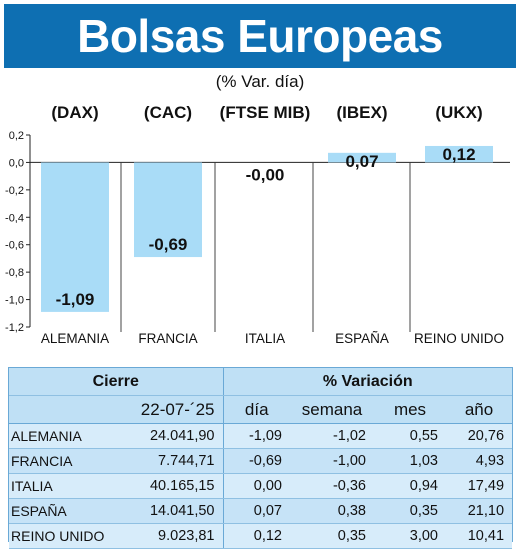  What do you see at coordinates (67, 536) in the screenshot?
I see `country-cell: REINO UNIDO` at bounding box center [67, 536].